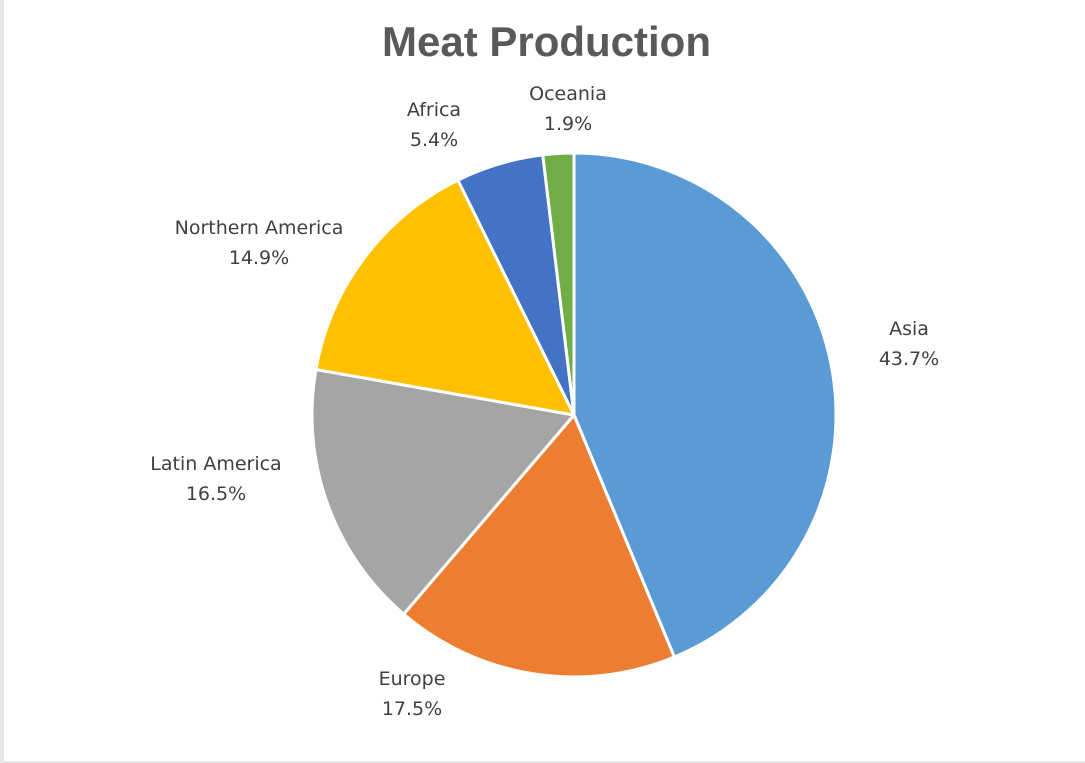 The width and height of the screenshot is (1085, 763). I want to click on slice-label-asia: Asia, so click(909, 329).